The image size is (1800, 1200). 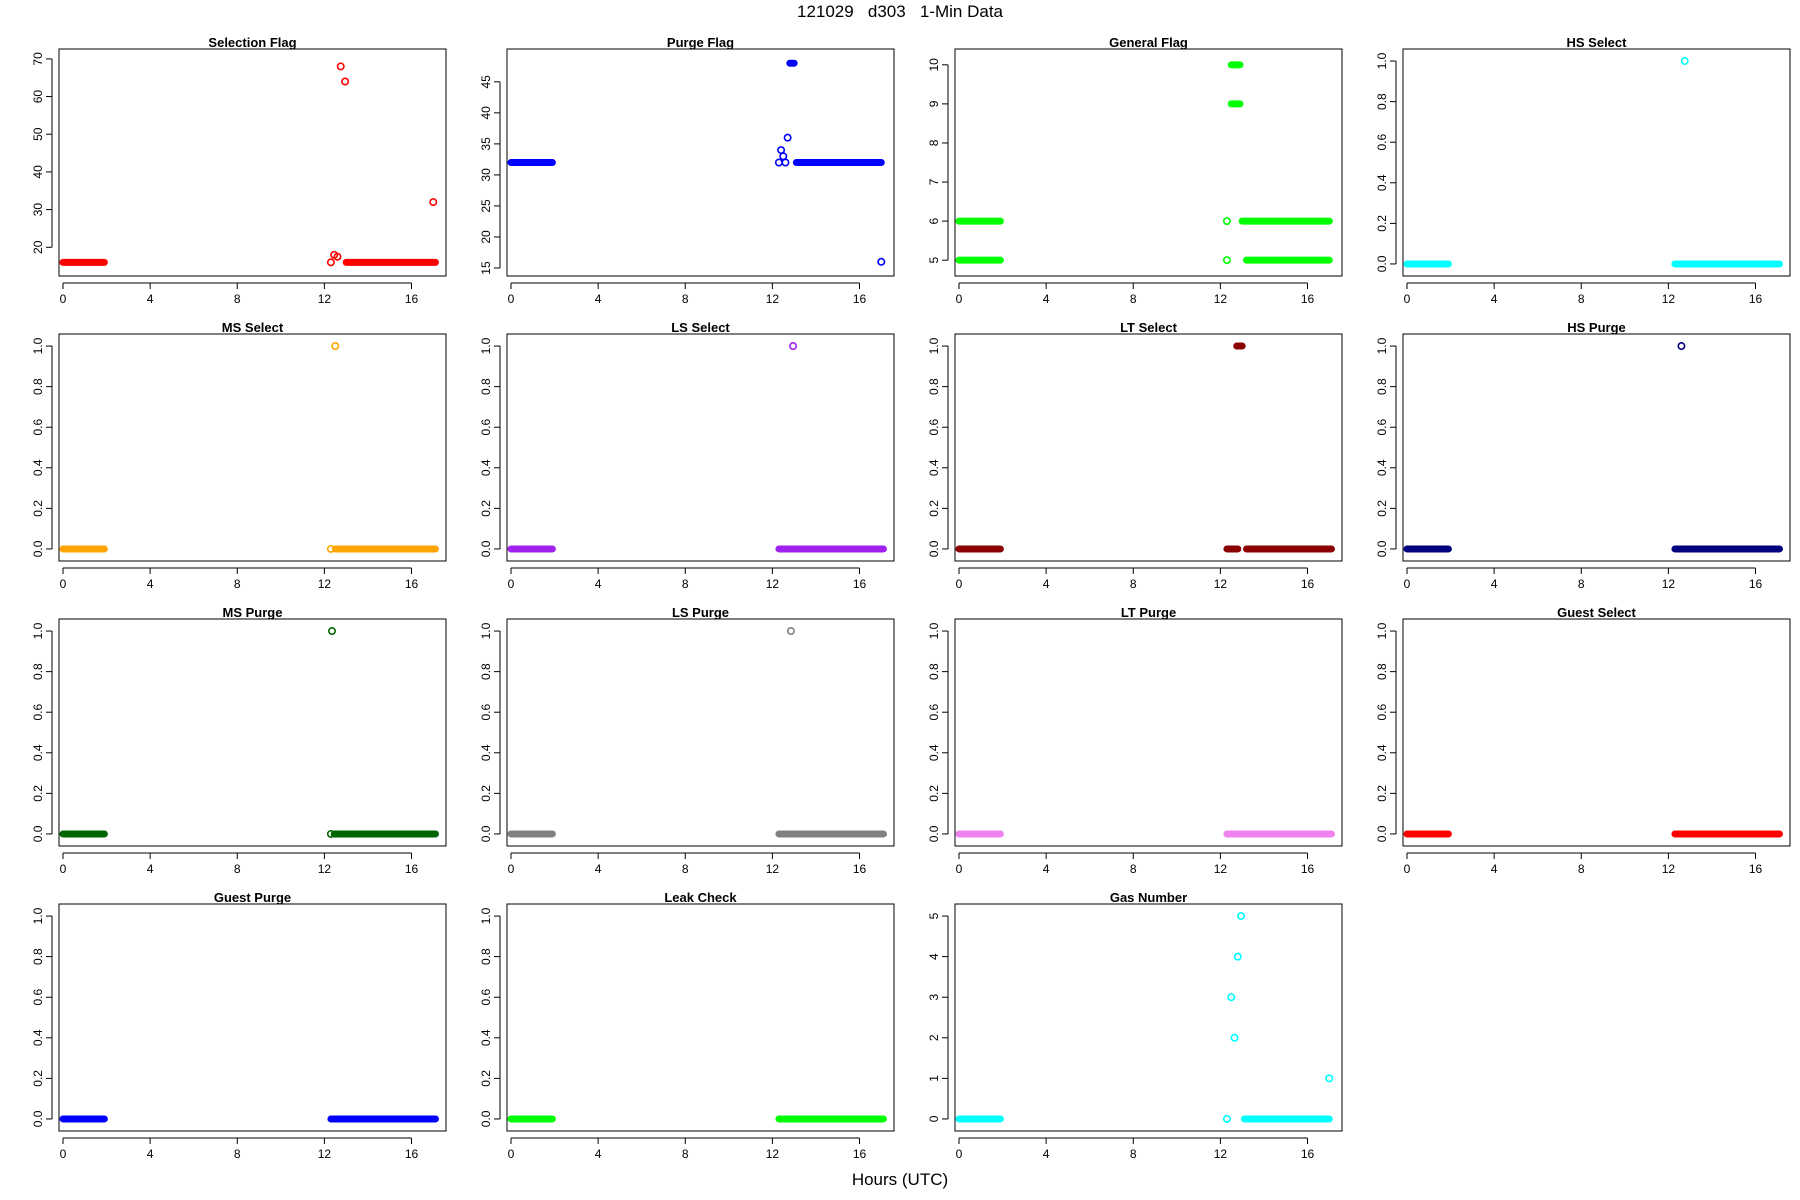 I want to click on chart-title: LS Purge, so click(x=700, y=612).